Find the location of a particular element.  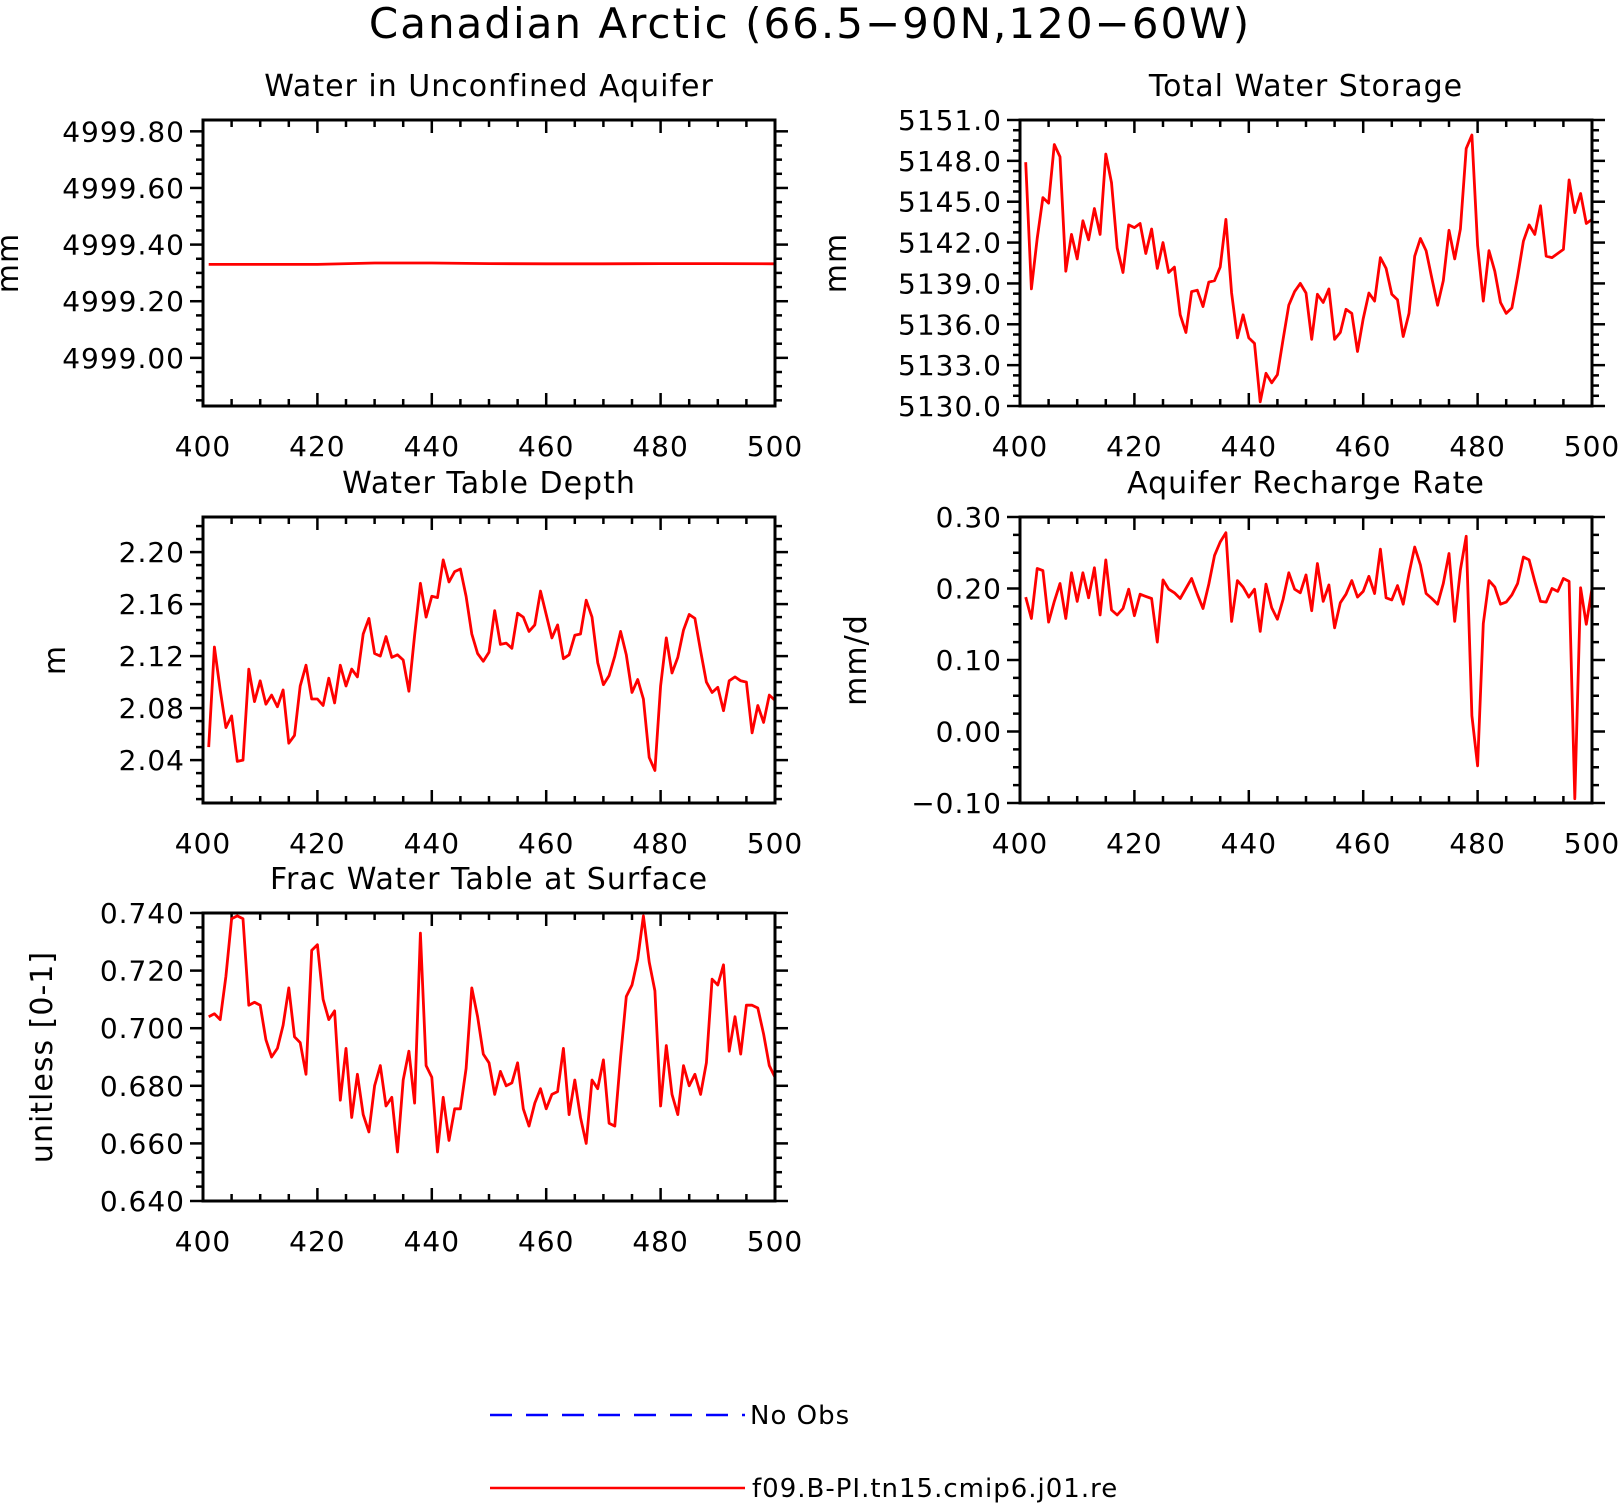

panel-title: Frac Water Table at Surface is located at coordinates (489, 879).